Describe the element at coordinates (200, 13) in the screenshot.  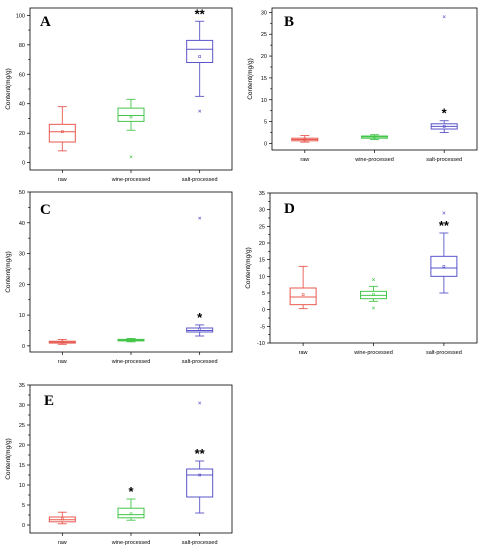
I see `significance-marker: **` at that location.